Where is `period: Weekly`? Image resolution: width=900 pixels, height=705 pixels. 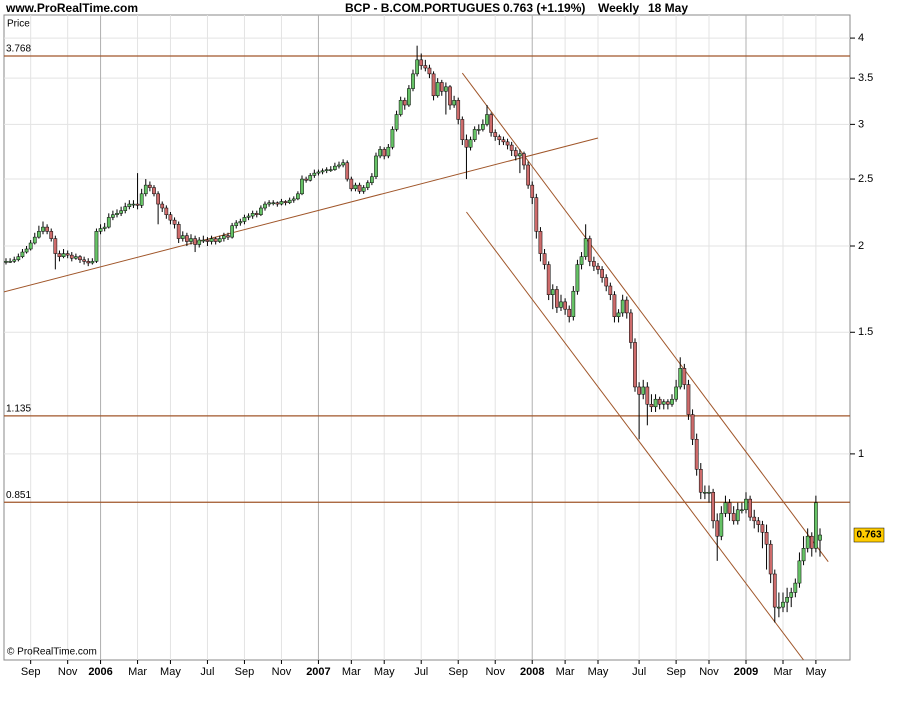
period: Weekly is located at coordinates (618, 8).